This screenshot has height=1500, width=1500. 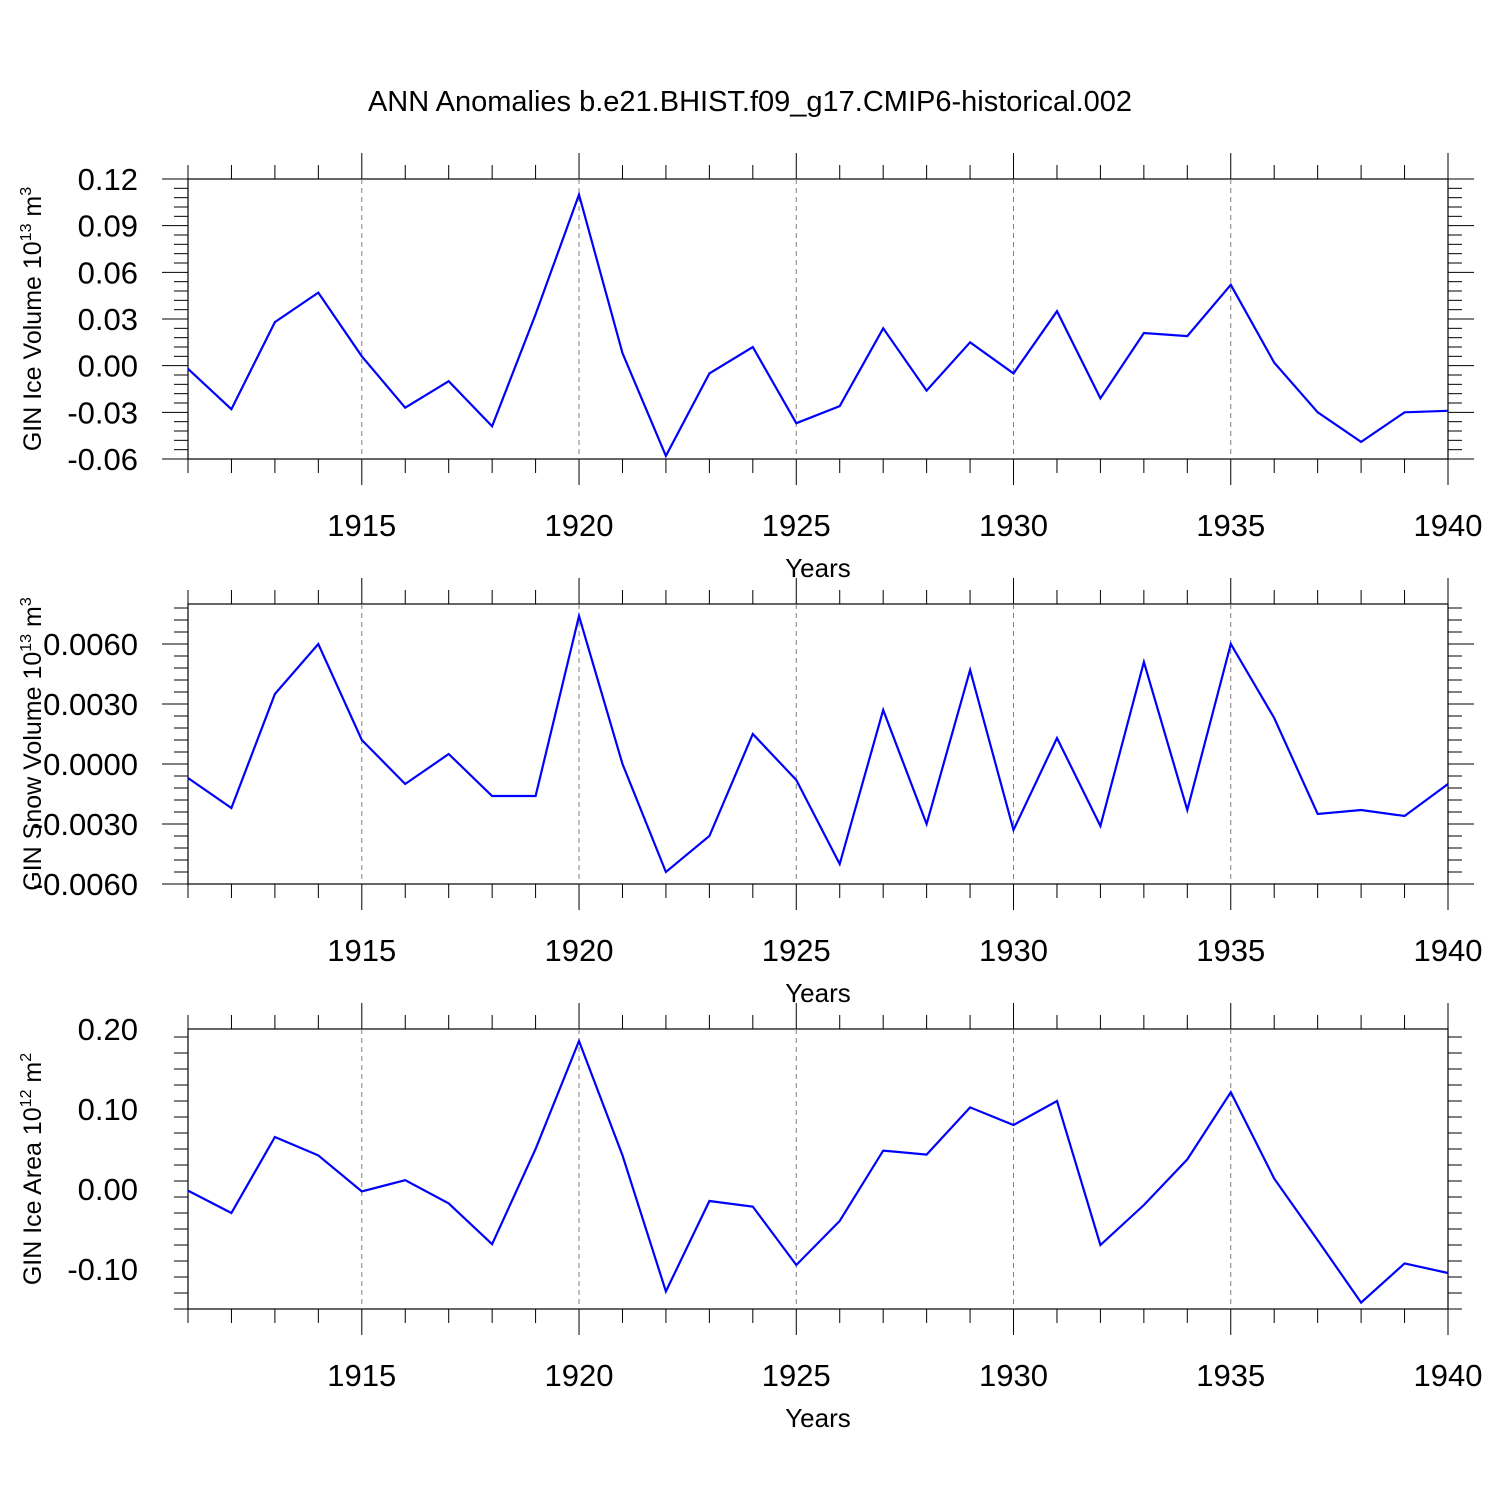 I want to click on y-axis-label: GIN Snow Volume 1013 m3, so click(x=32, y=744).